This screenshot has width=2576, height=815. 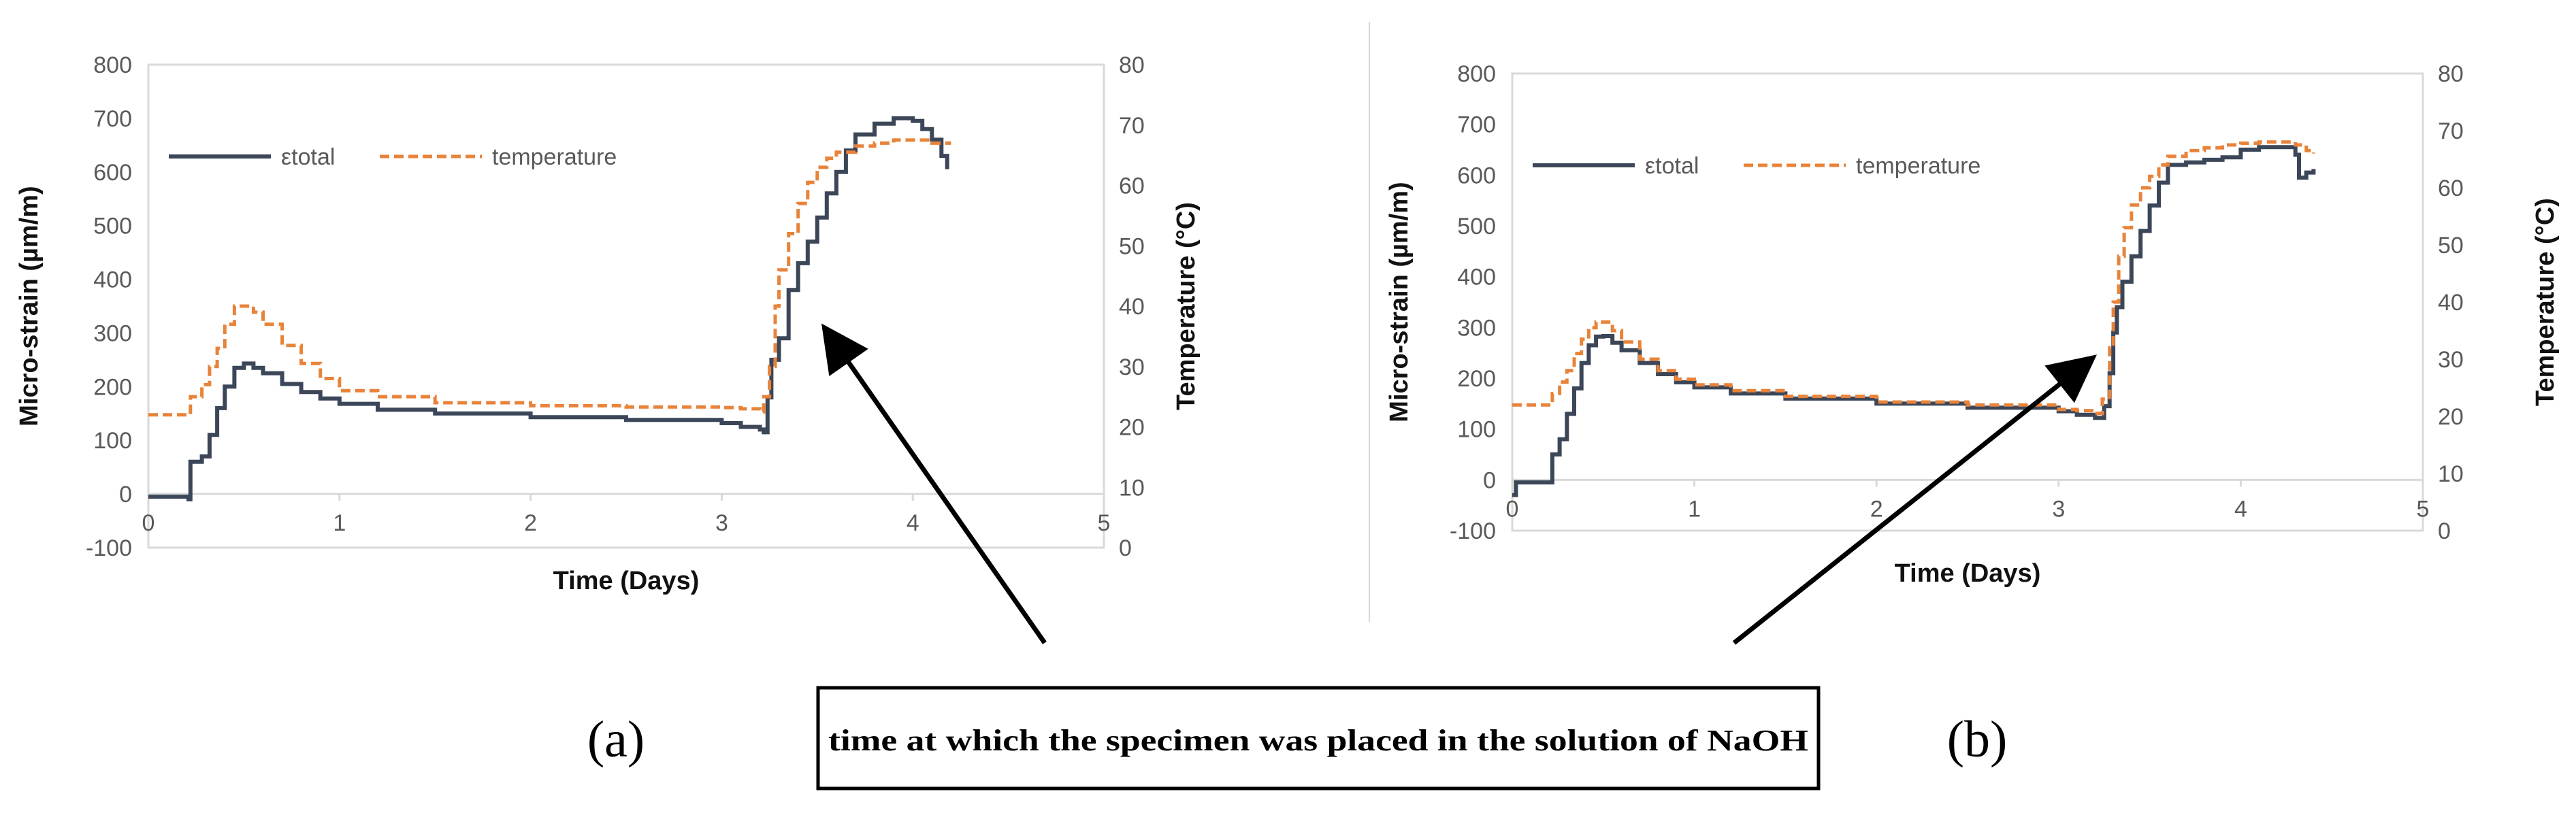 What do you see at coordinates (934, 484) in the screenshot?
I see `annotation-arrow-a` at bounding box center [934, 484].